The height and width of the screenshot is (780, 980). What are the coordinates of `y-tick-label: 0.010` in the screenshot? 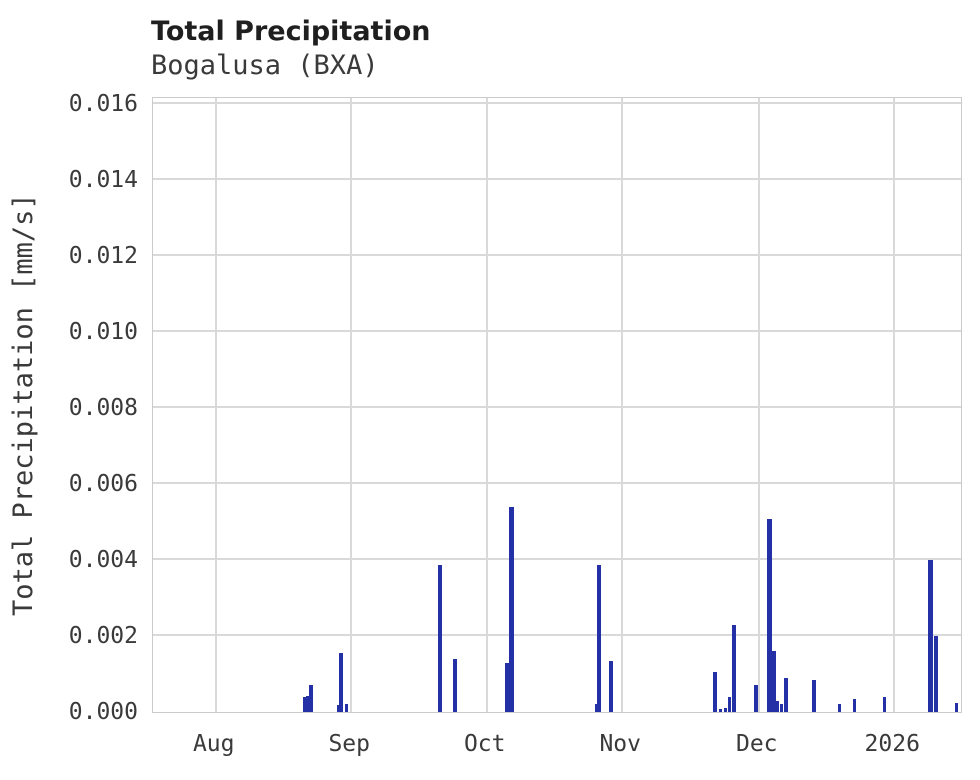 It's located at (103, 332).